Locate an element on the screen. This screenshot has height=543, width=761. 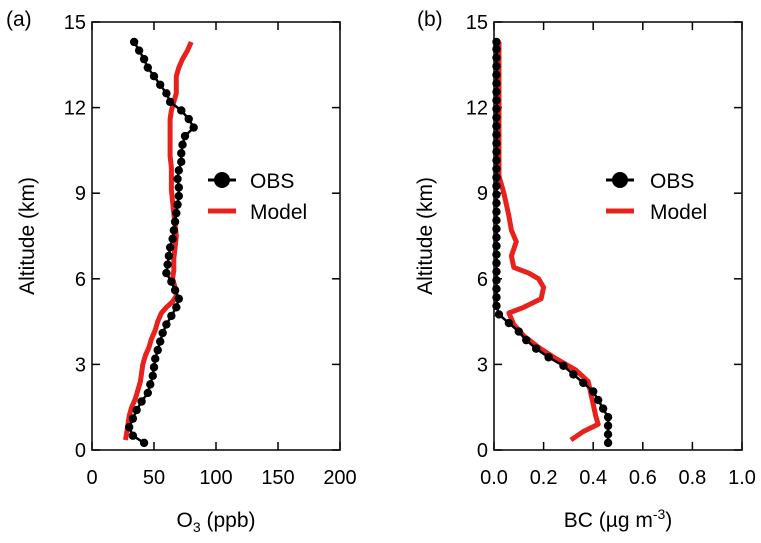
x-tick-label: 0 is located at coordinates (91, 478).